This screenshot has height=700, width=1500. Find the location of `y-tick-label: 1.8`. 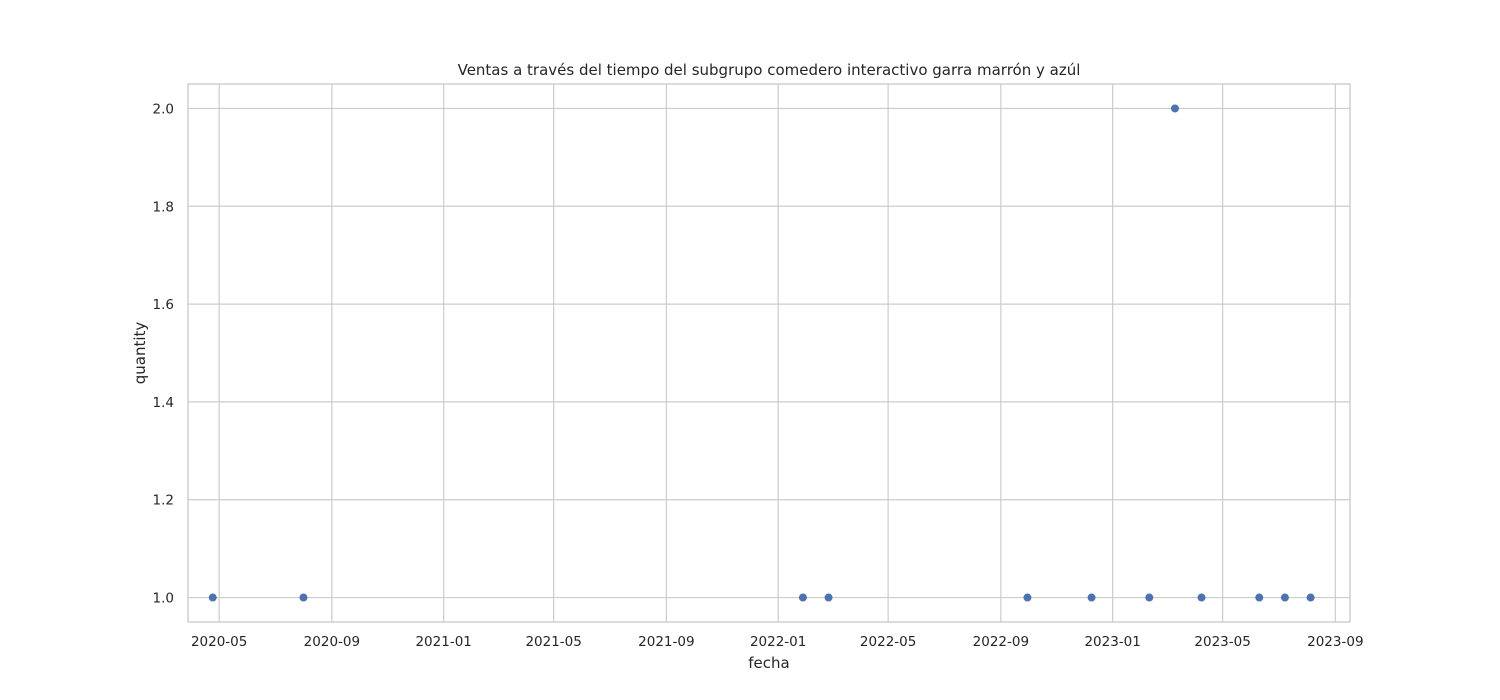

y-tick-label: 1.8 is located at coordinates (163, 207).